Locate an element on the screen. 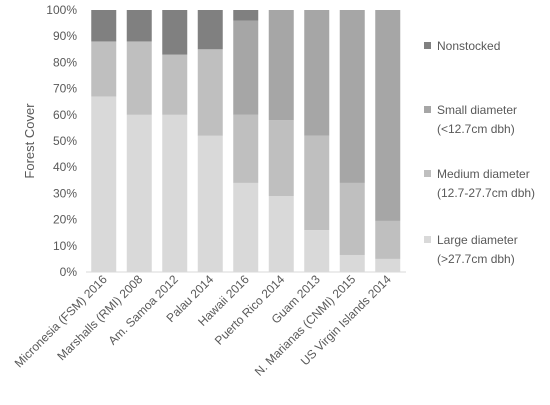 Image resolution: width=550 pixels, height=405 pixels. y-tick-label: 0% is located at coordinates (69, 272).